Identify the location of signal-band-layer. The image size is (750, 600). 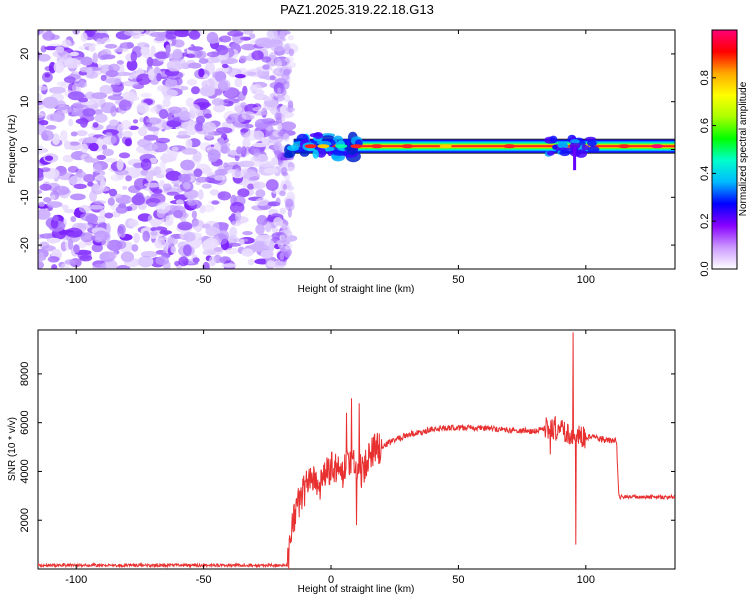
(484, 146).